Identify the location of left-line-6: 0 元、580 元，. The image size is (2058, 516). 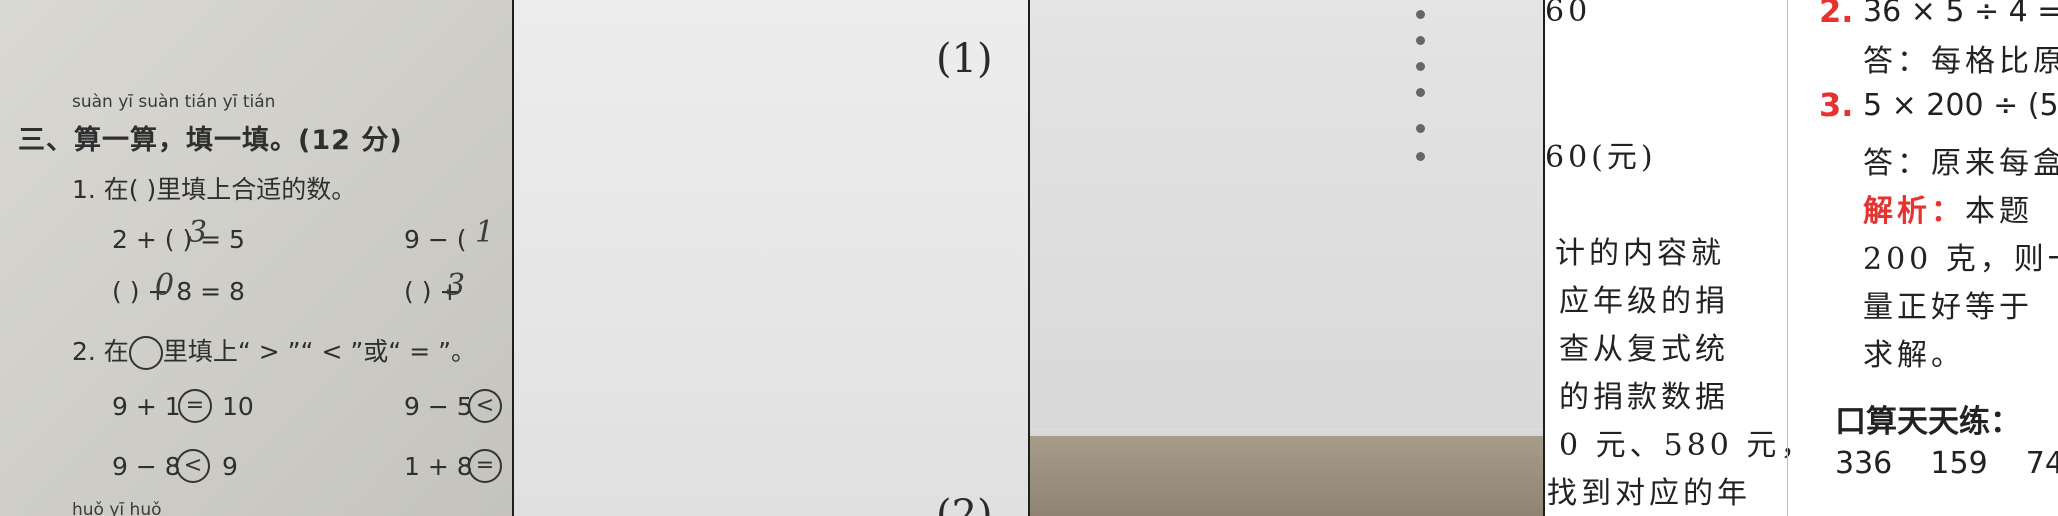
(1687, 445).